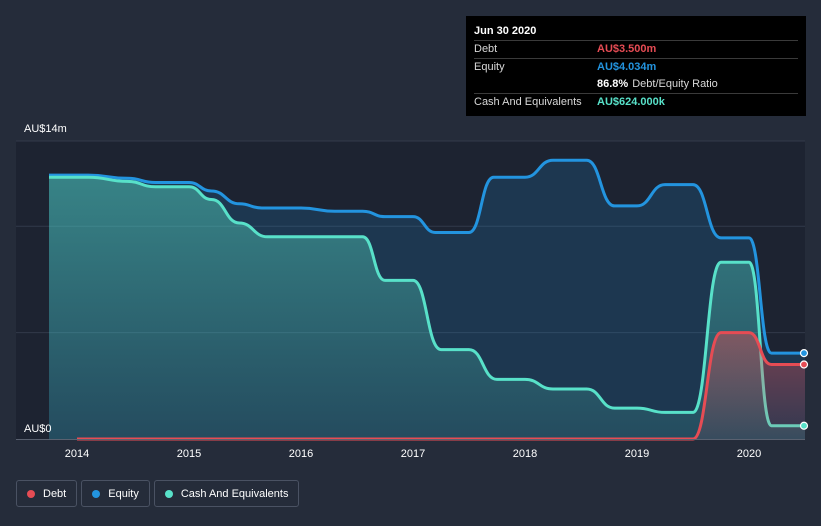 This screenshot has height=526, width=821. I want to click on x-tick-2017: 2017, so click(413, 454).